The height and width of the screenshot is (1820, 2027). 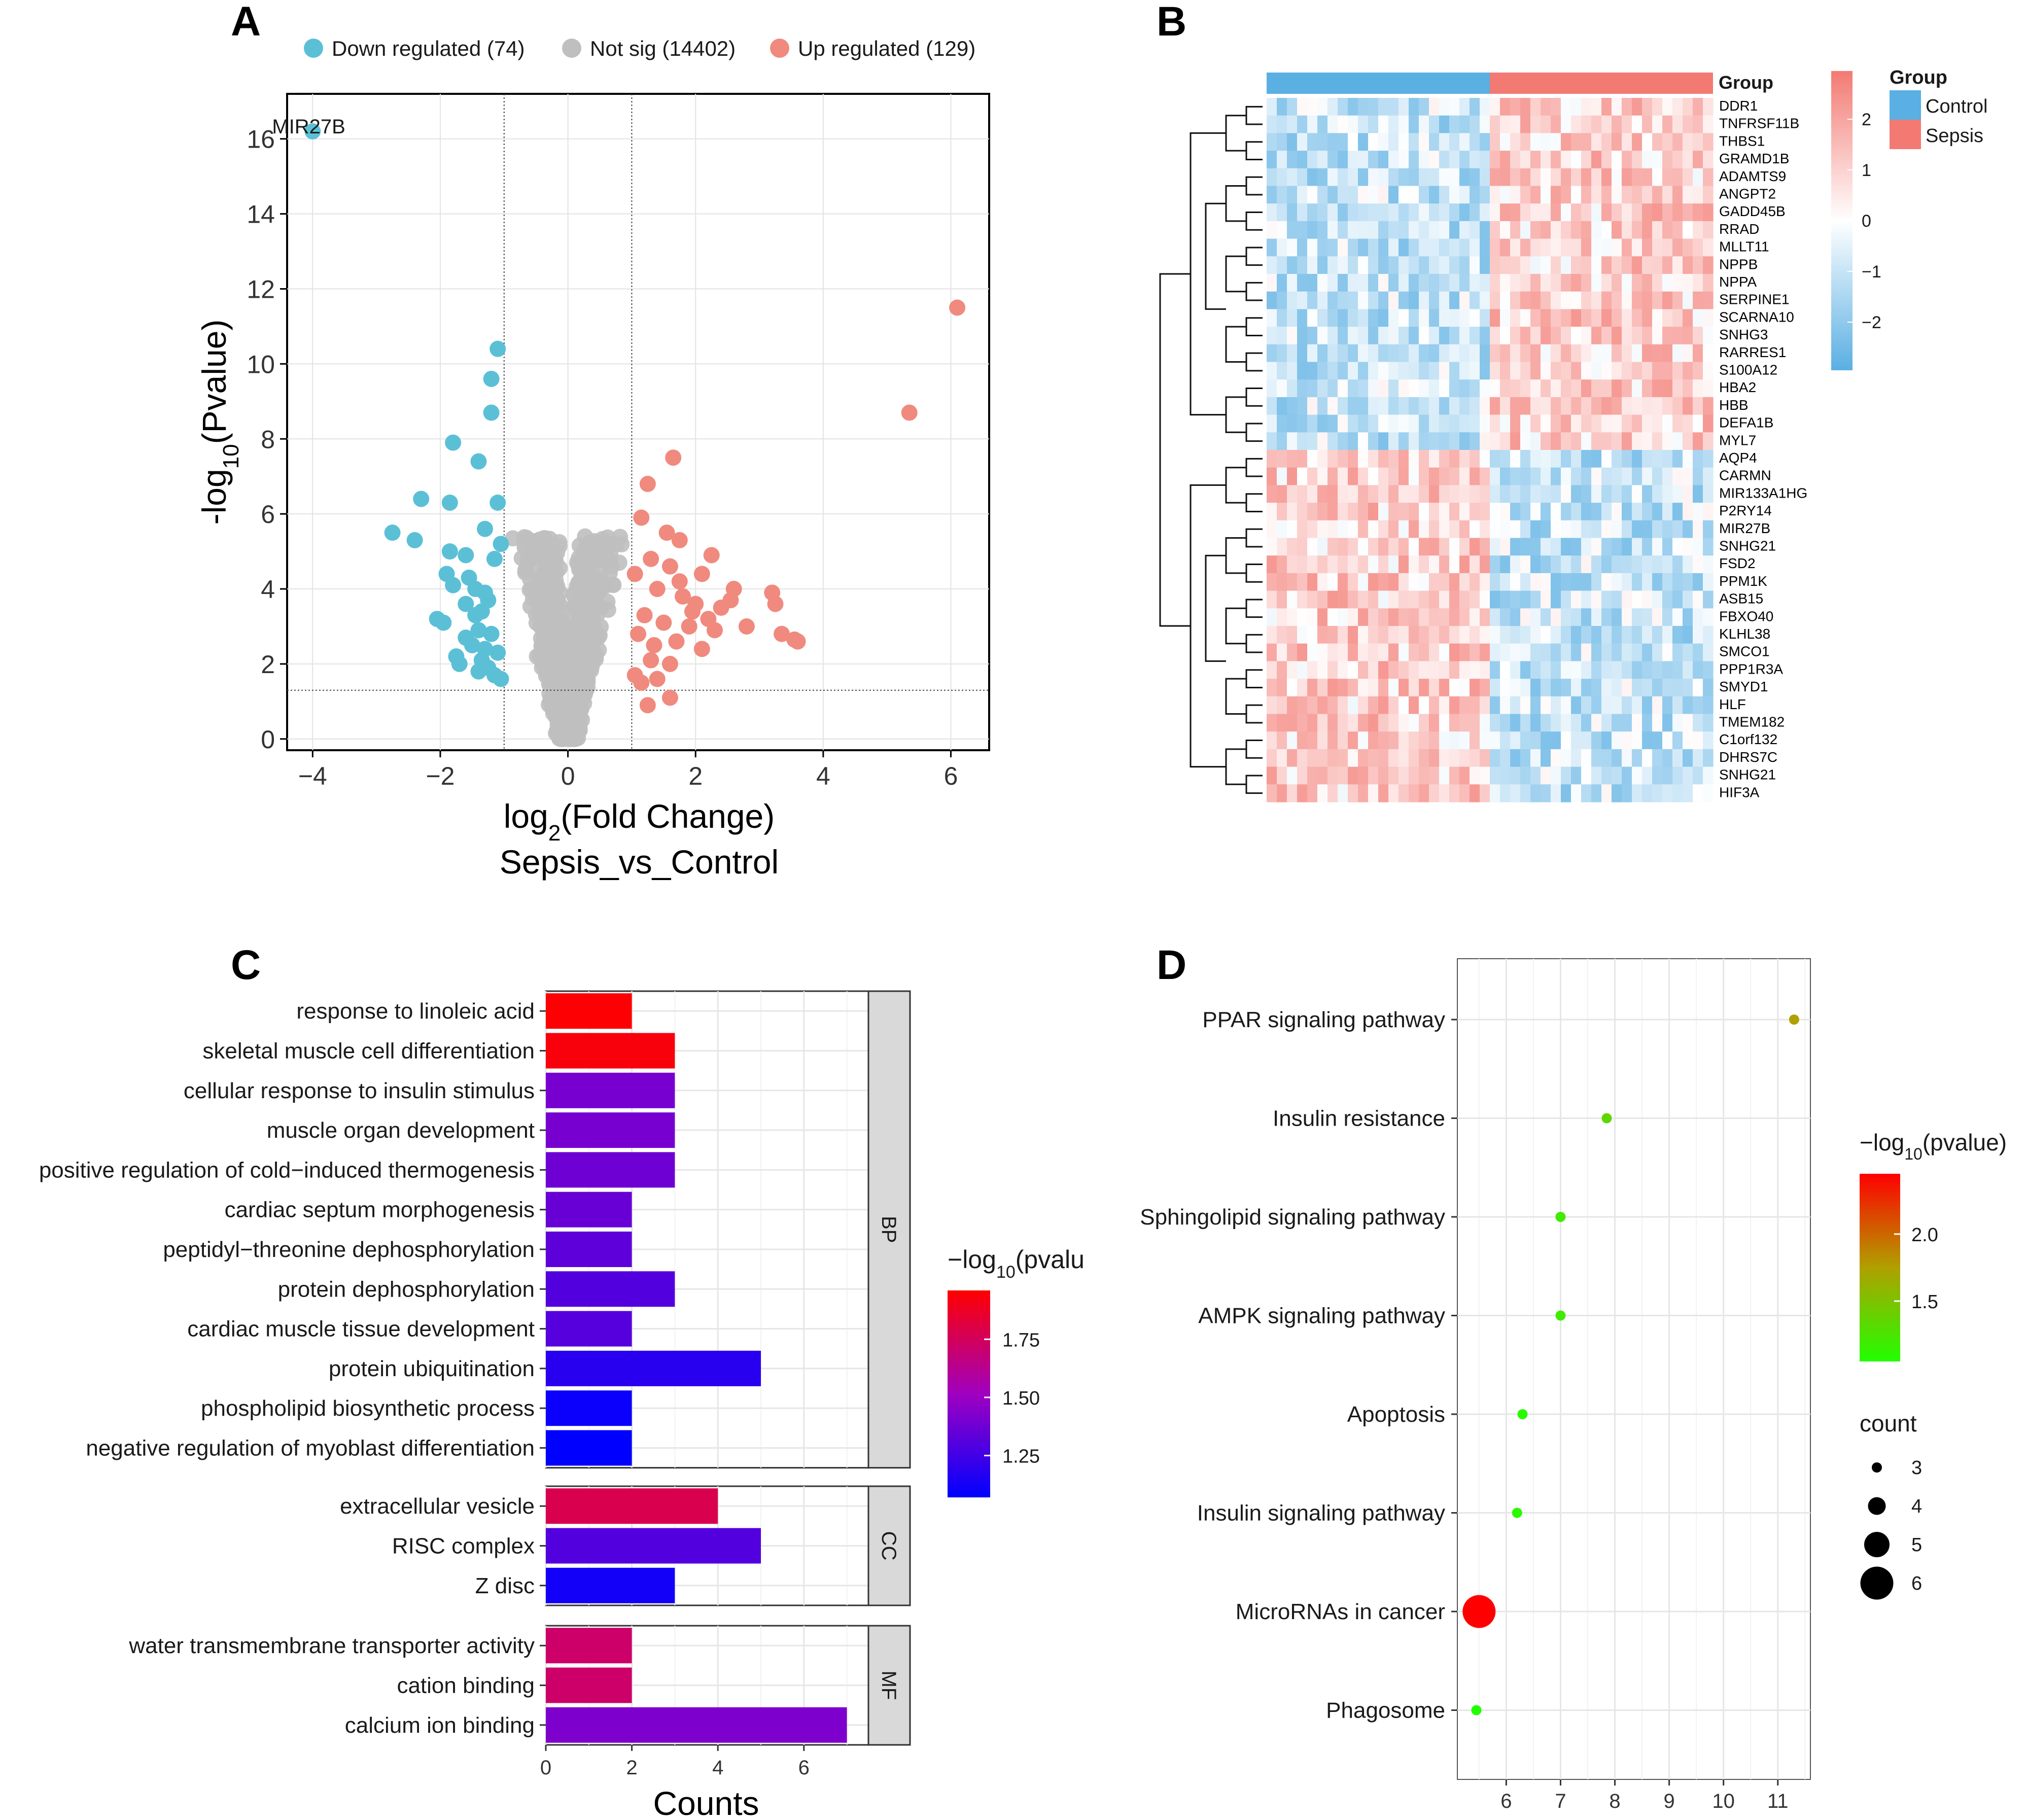 I want to click on go-term-label: extracellular vesicle, so click(x=437, y=1507).